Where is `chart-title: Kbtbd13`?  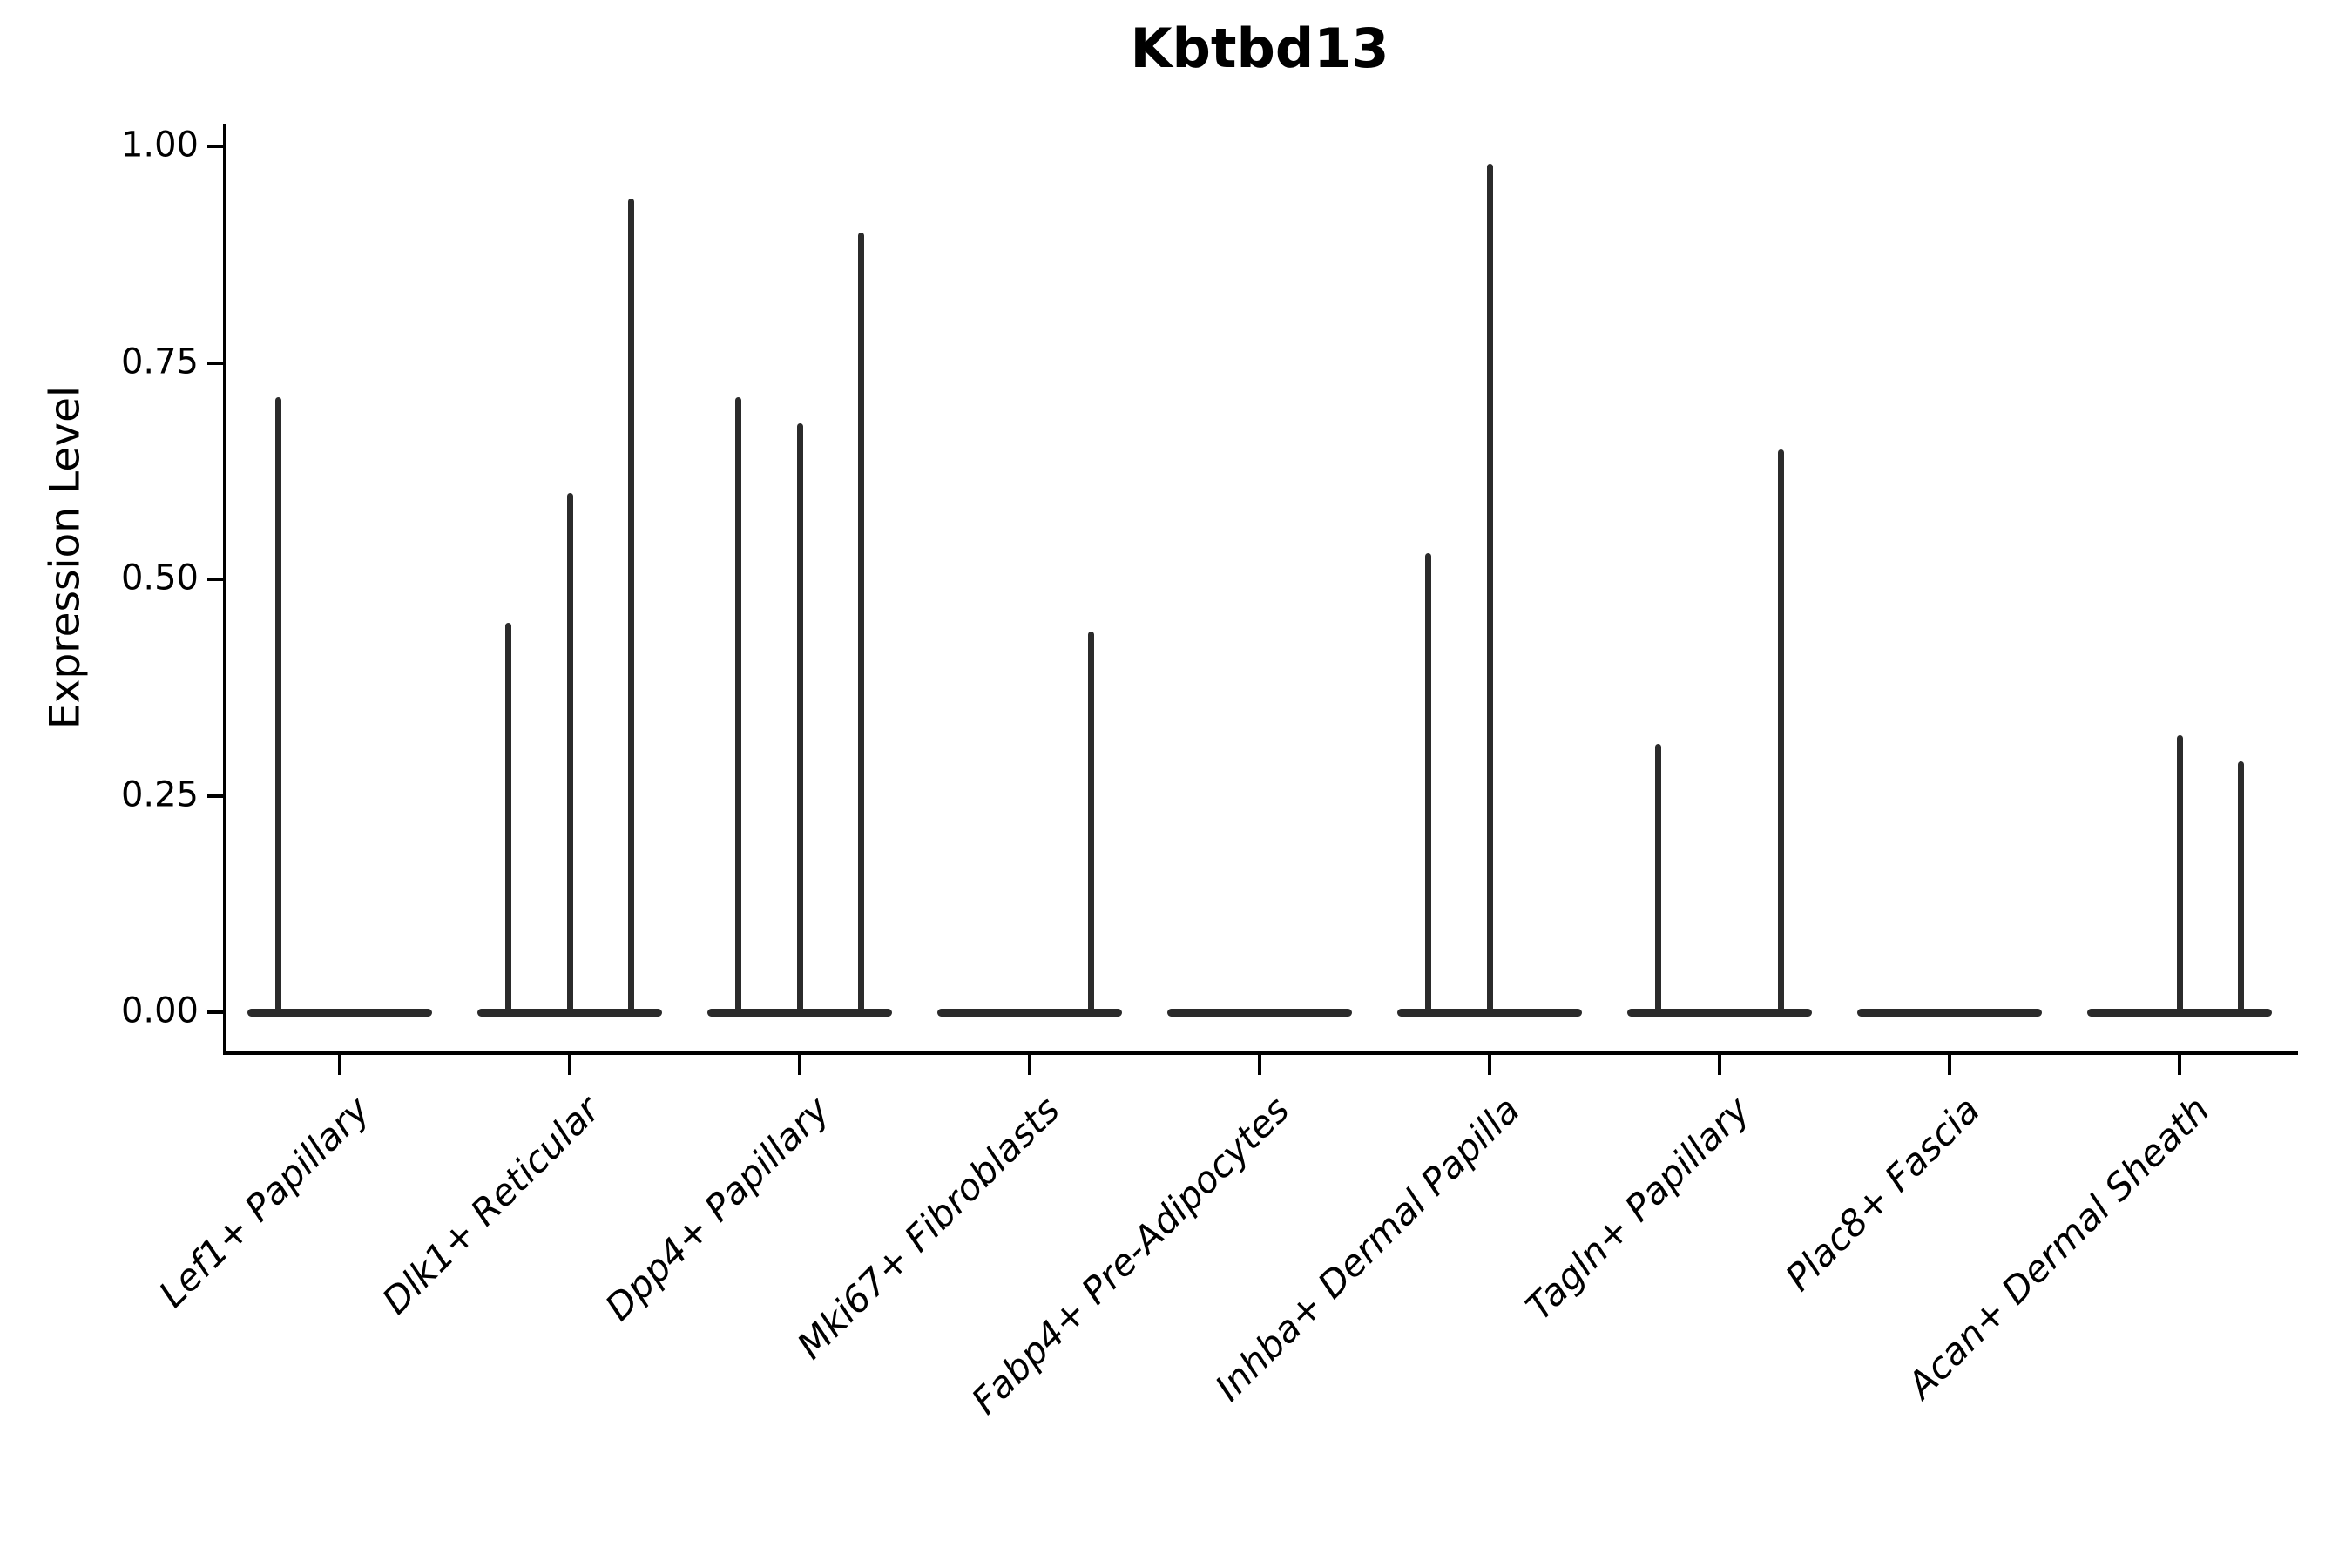 chart-title: Kbtbd13 is located at coordinates (1260, 48).